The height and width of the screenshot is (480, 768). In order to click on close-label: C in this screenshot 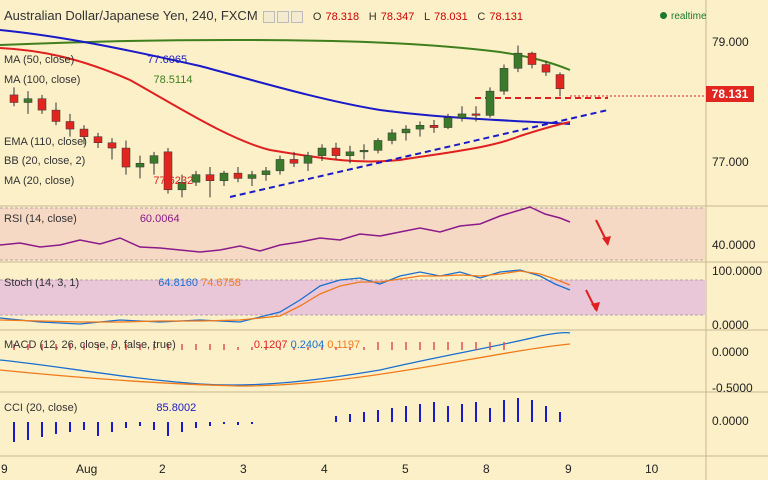, I will do `click(481, 17)`.